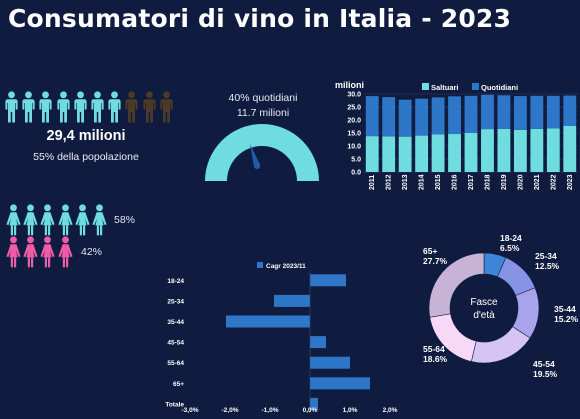 The height and width of the screenshot is (419, 580). I want to click on population-share: 55% della popolazione, so click(86, 157).